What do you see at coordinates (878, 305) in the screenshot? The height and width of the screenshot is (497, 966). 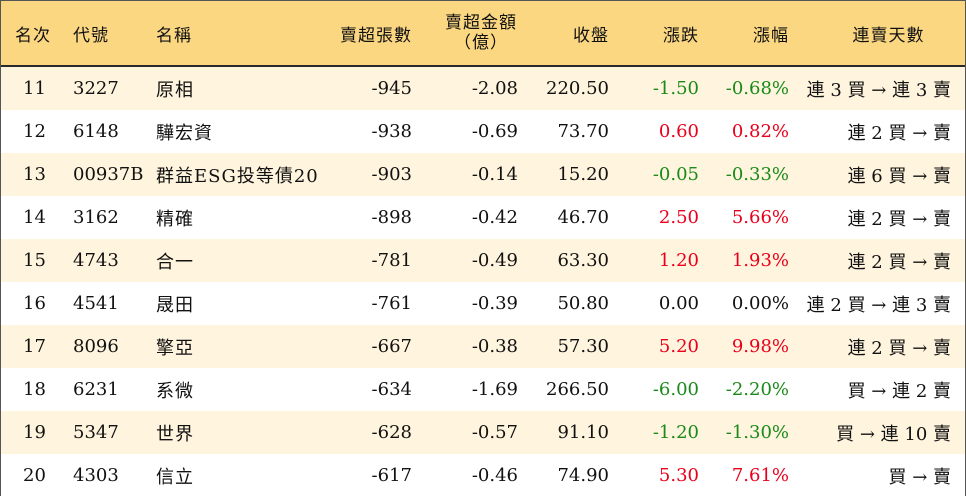 I see `cell-streak: 連 2 買 → 連 3 賣` at bounding box center [878, 305].